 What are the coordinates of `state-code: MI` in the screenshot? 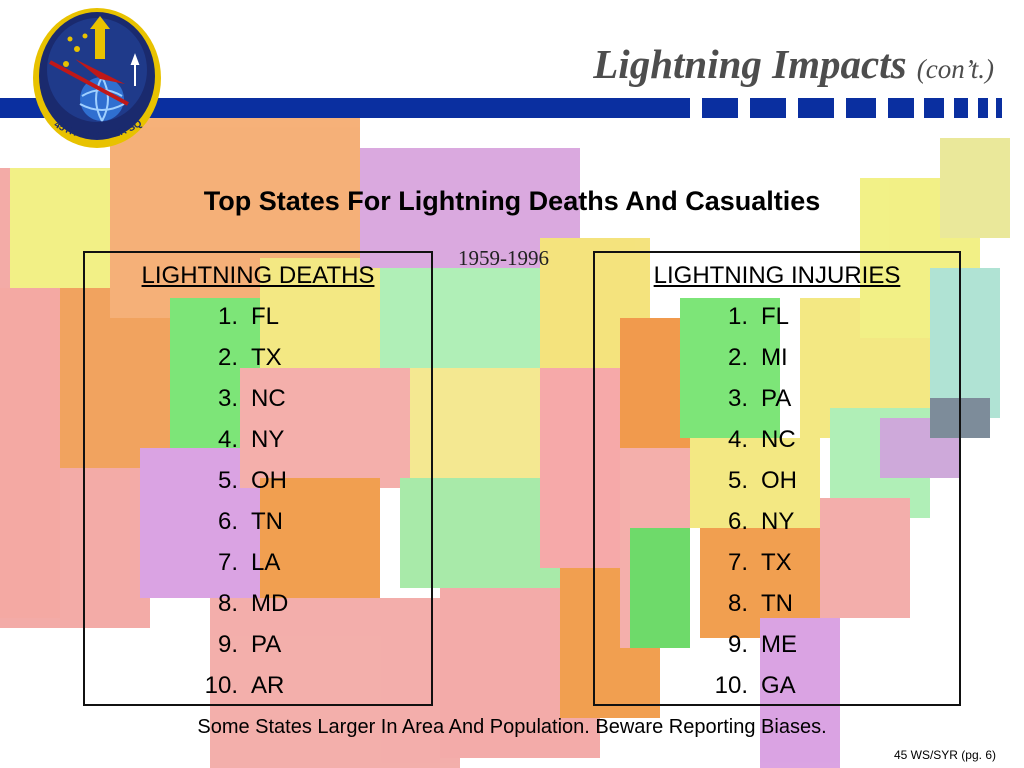 It's located at (774, 357).